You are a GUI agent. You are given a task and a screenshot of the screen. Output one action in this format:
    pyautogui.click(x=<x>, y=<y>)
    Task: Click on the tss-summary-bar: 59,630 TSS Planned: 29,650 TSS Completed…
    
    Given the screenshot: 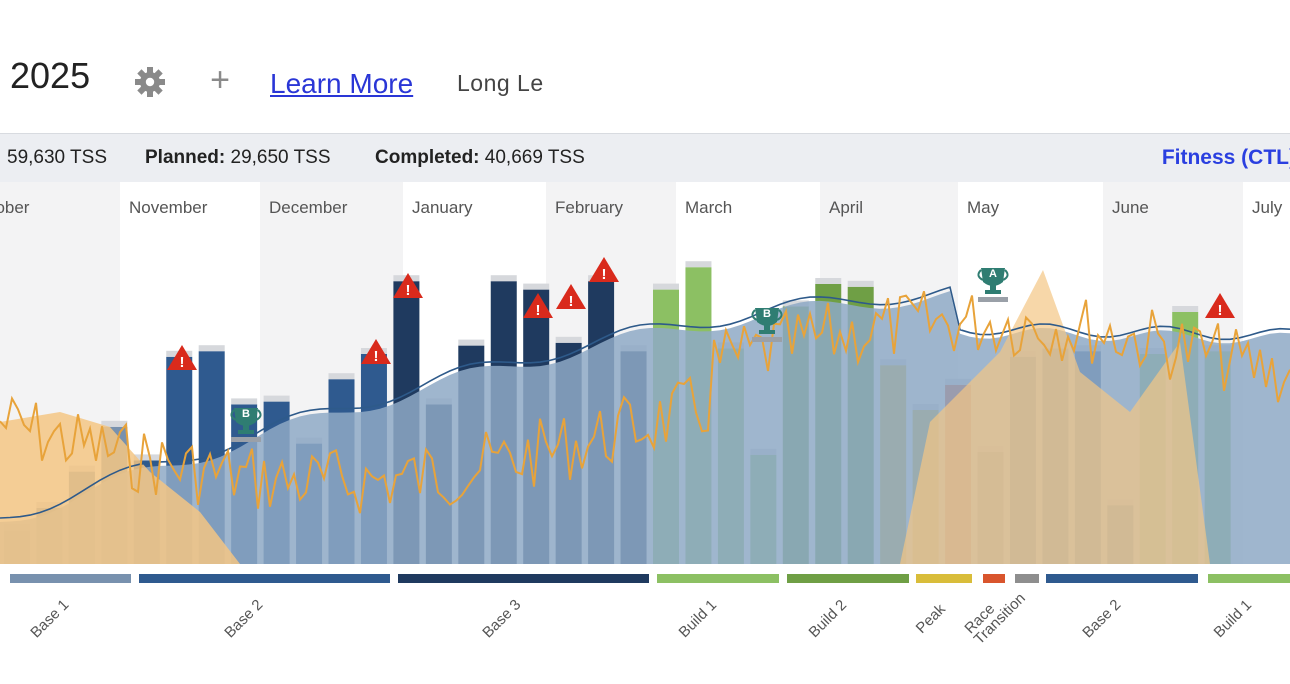 What is the action you would take?
    pyautogui.click(x=645, y=158)
    